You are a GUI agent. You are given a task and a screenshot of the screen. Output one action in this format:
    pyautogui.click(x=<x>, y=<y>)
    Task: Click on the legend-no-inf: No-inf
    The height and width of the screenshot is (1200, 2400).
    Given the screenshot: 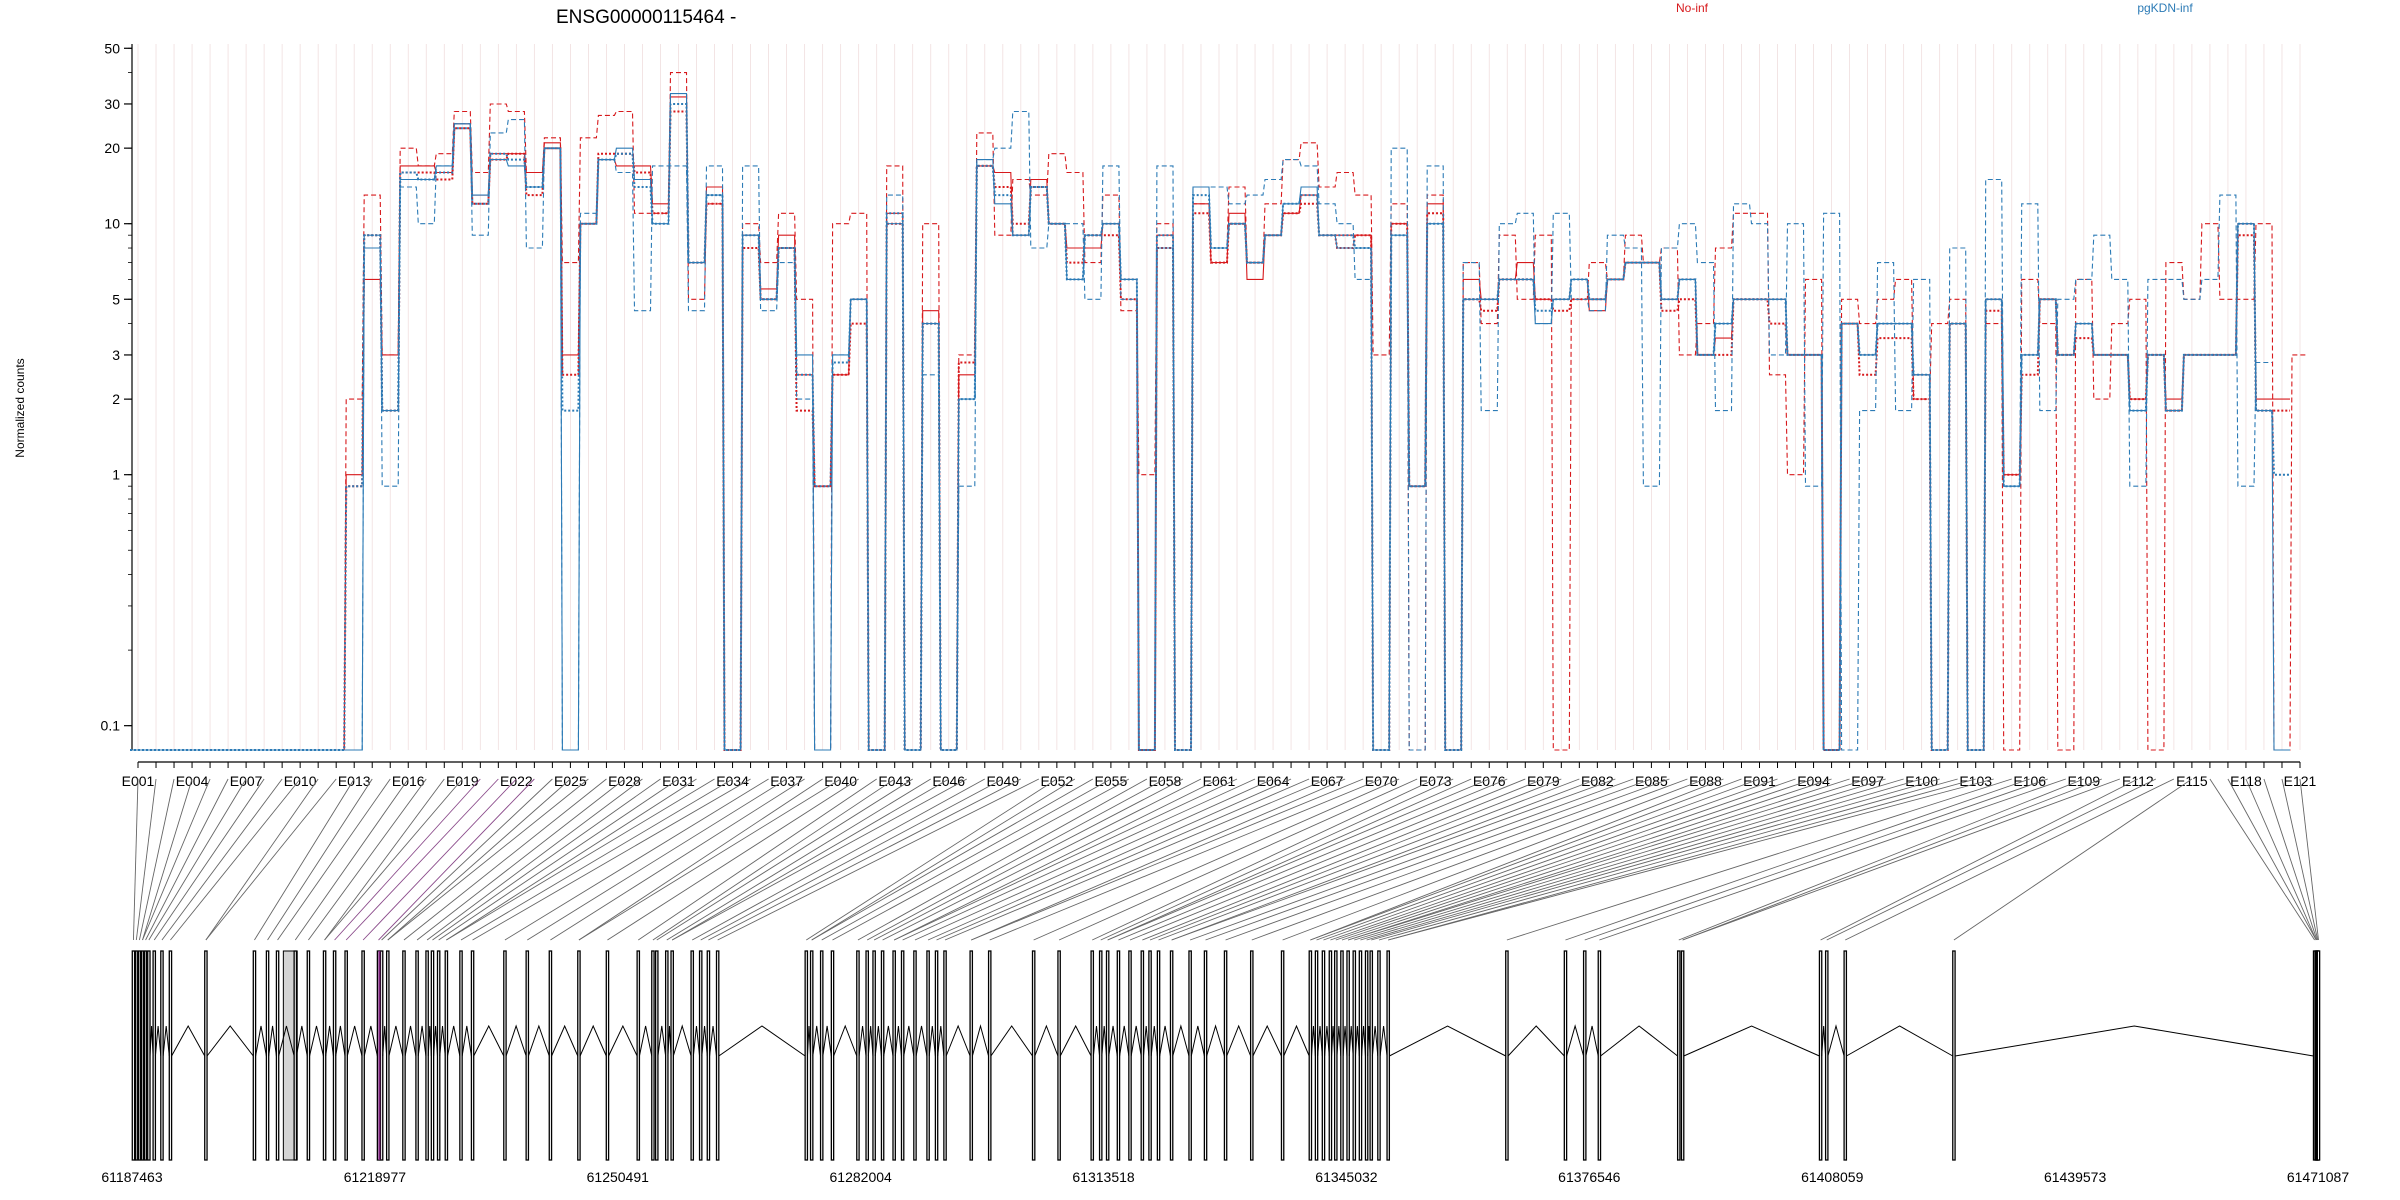 What is the action you would take?
    pyautogui.click(x=1692, y=8)
    